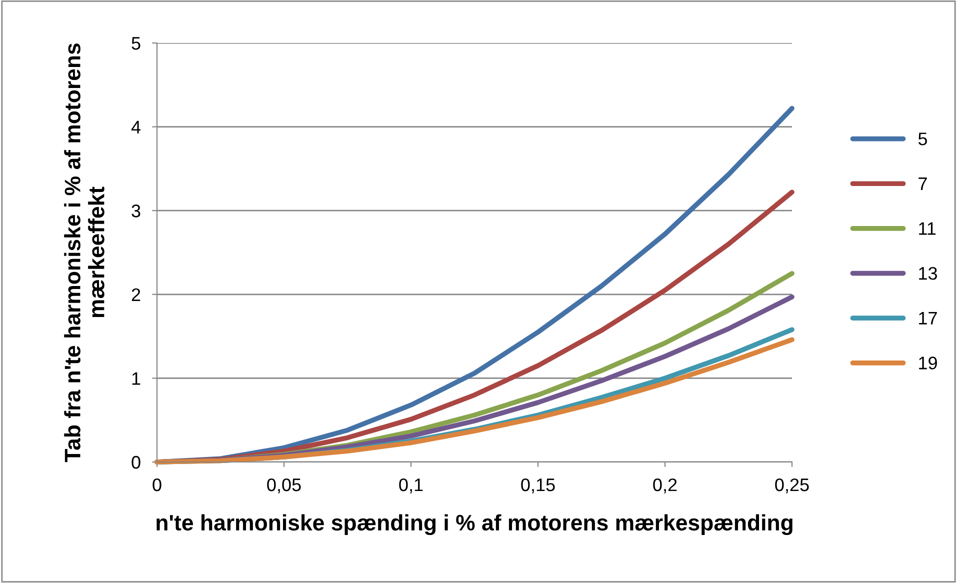 This screenshot has height=583, width=957. What do you see at coordinates (284, 486) in the screenshot?
I see `x-tick-label: 0,05` at bounding box center [284, 486].